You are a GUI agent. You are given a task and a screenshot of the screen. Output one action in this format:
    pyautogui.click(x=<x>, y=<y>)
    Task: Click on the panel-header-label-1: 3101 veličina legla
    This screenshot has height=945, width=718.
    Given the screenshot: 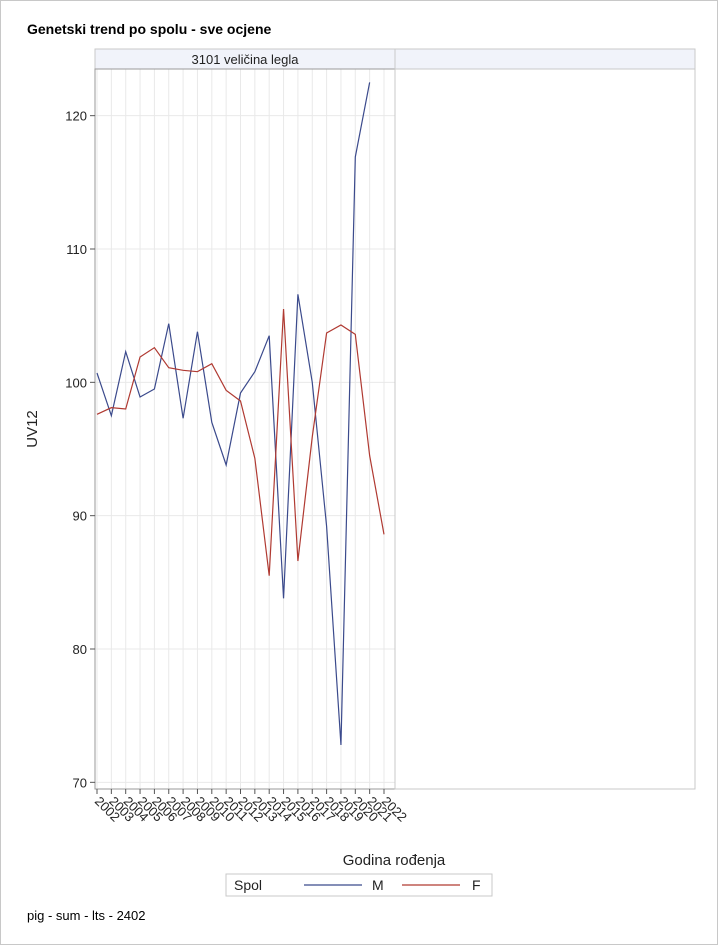 What is the action you would take?
    pyautogui.click(x=246, y=59)
    